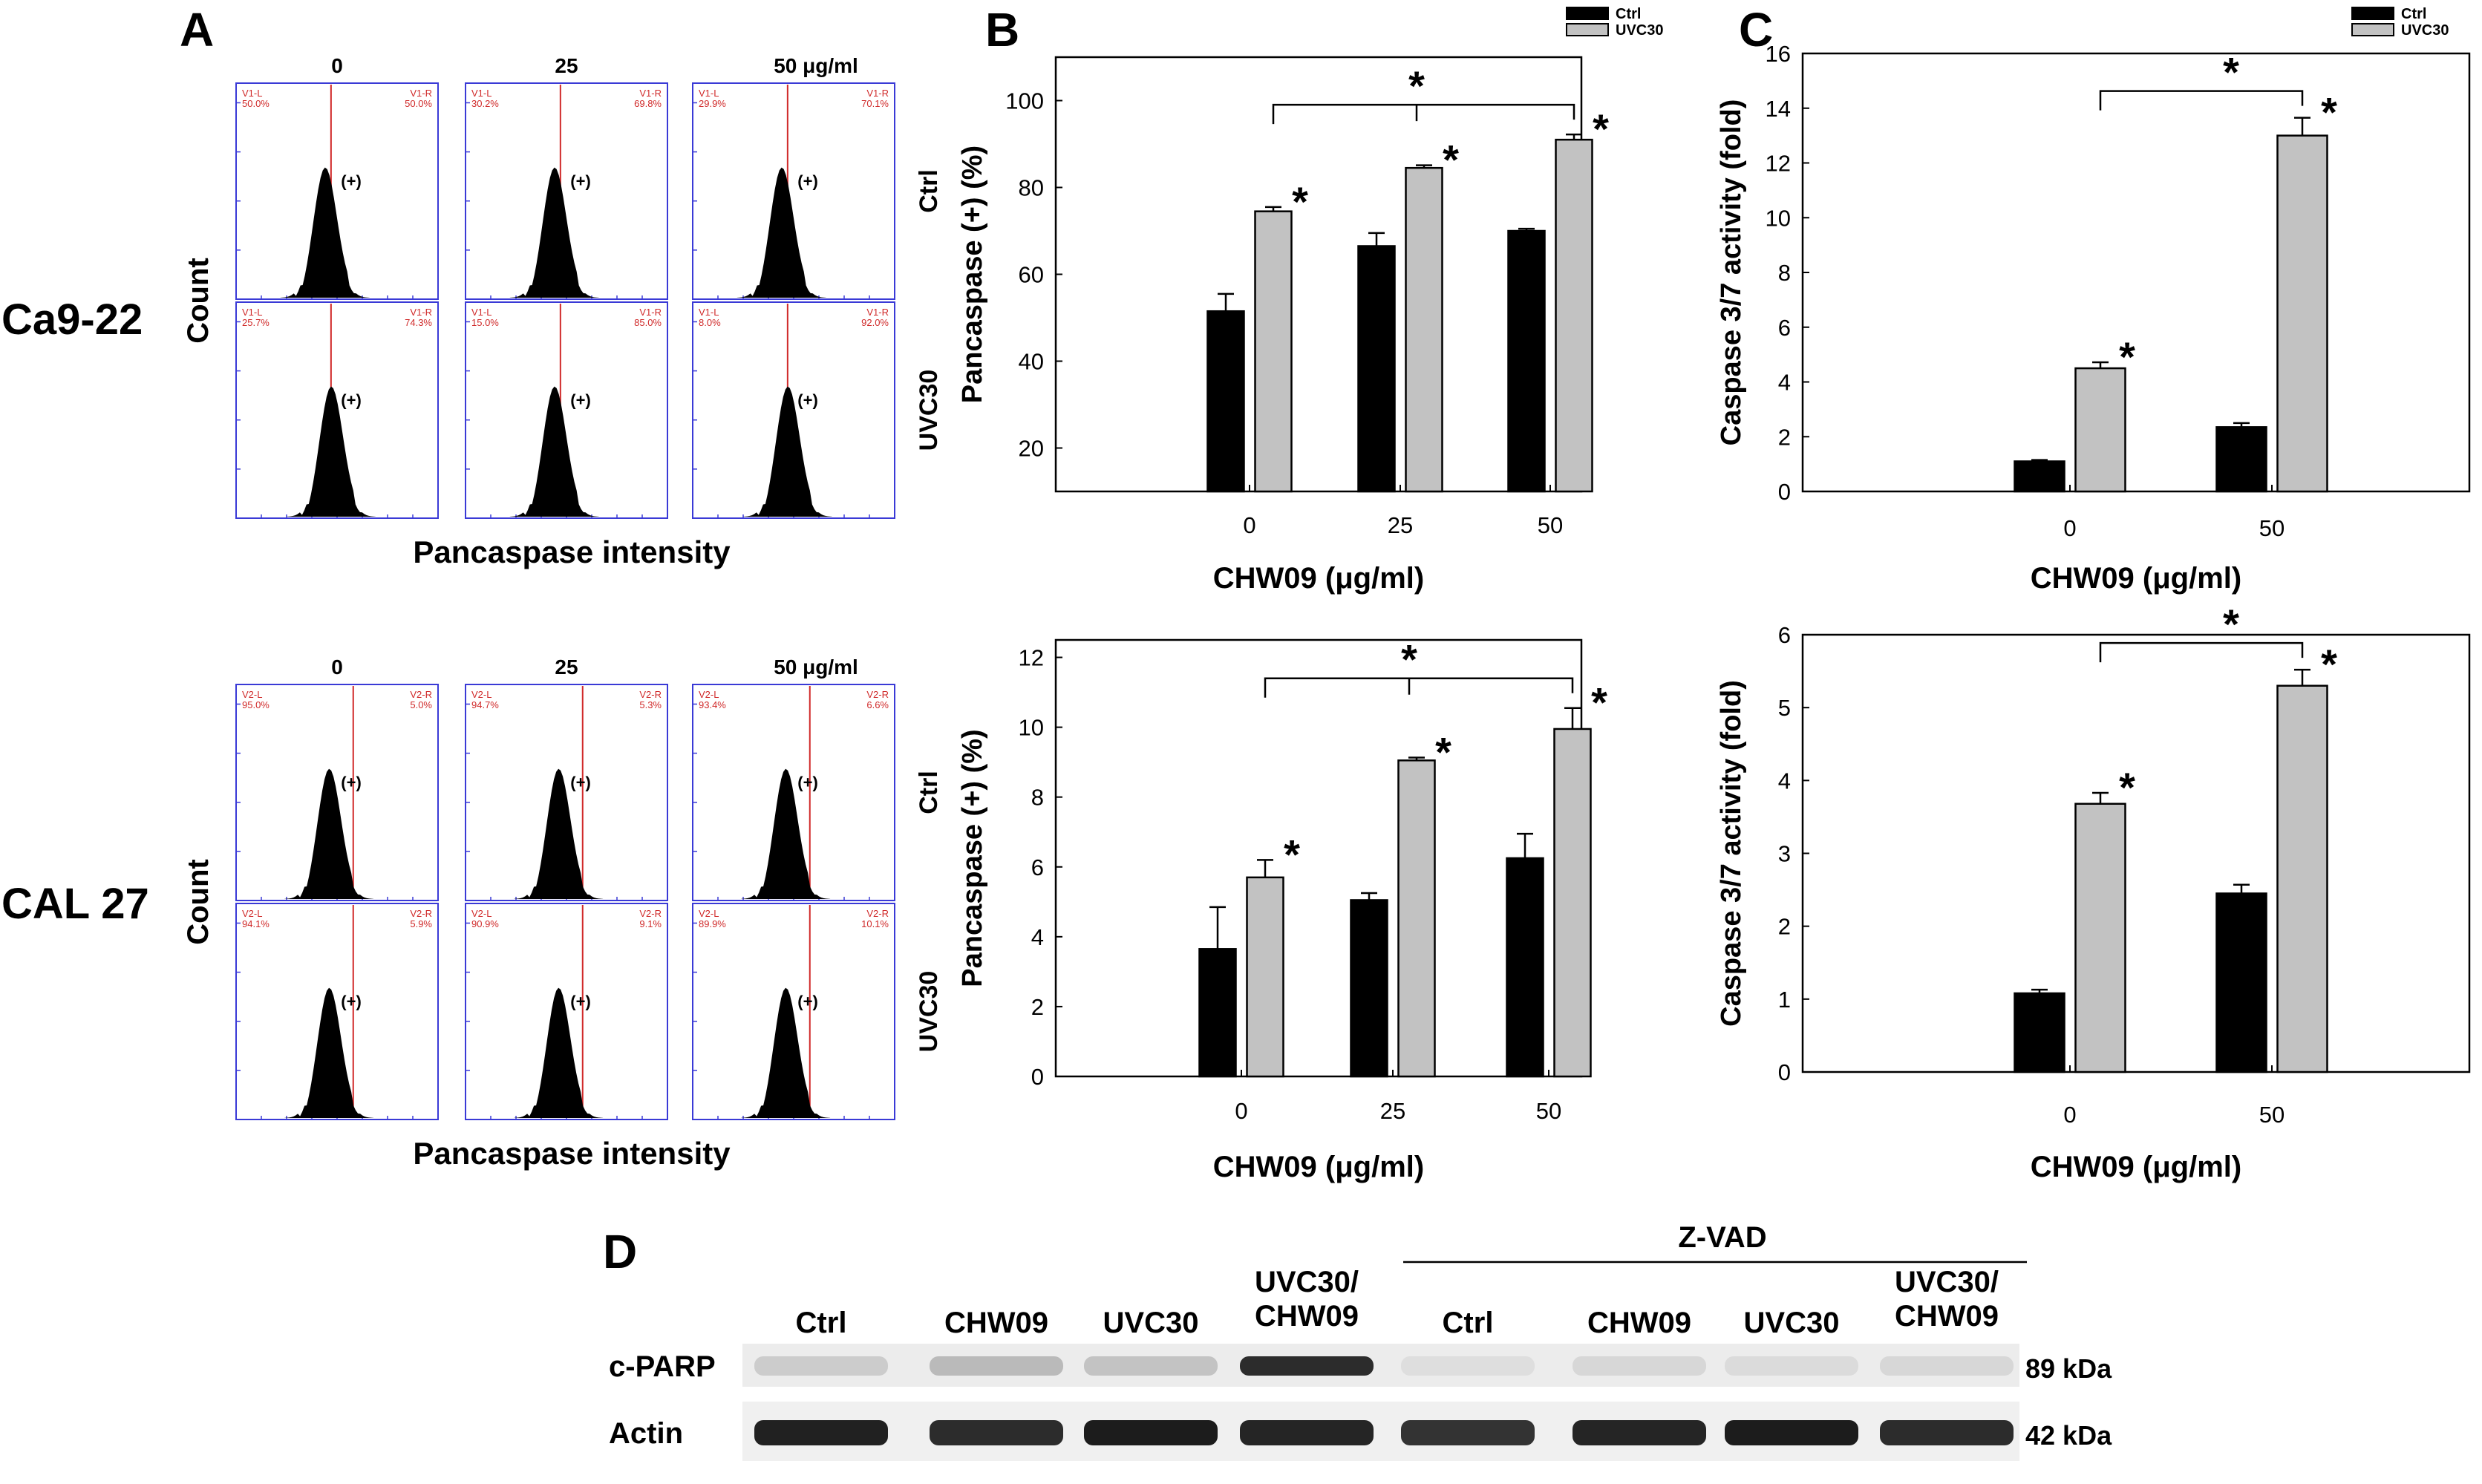 Image resolution: width=2482 pixels, height=1484 pixels. Describe the element at coordinates (1640, 30) in the screenshot. I see `legend-label: UVC30` at that location.